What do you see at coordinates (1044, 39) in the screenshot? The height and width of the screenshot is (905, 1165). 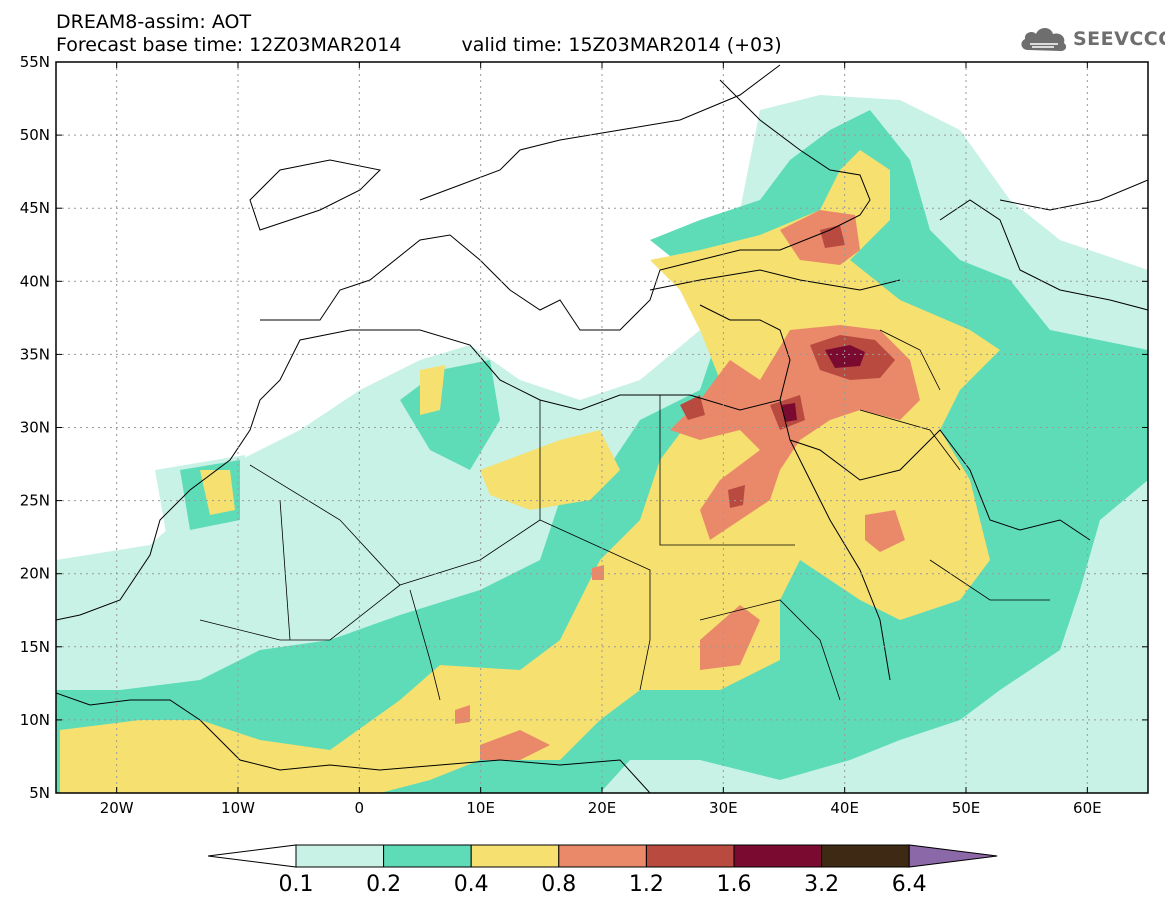 I see `cloud-logo-icon` at bounding box center [1044, 39].